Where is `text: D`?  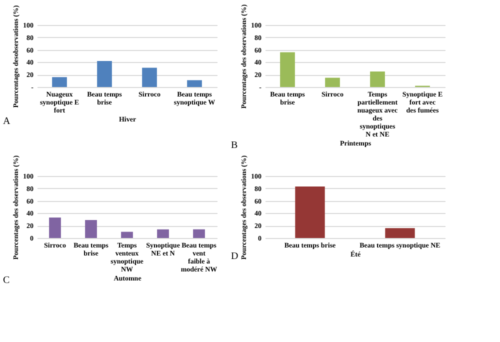 text: D is located at coordinates (234, 256).